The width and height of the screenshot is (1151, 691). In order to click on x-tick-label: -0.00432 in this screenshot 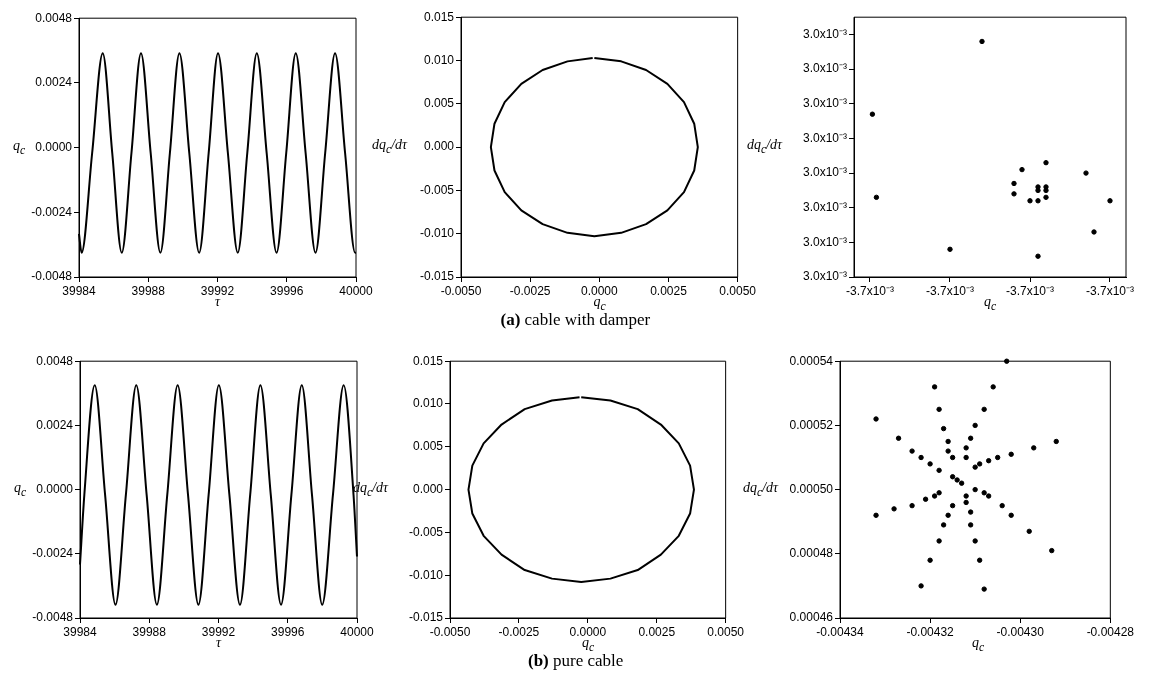, I will do `click(930, 631)`.